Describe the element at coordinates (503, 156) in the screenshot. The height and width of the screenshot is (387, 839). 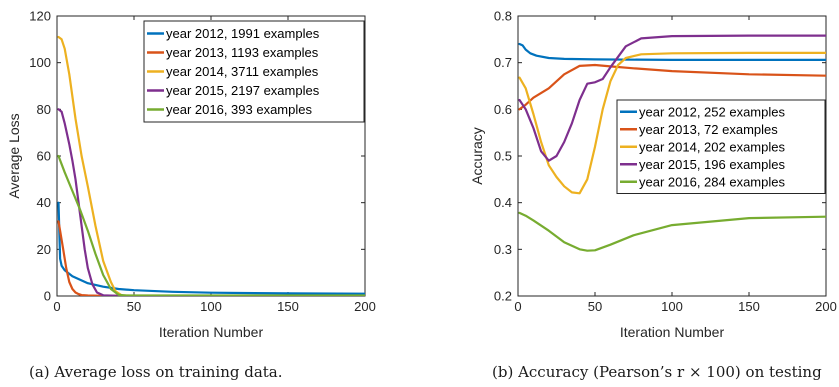
I see `y-tick-label: 0.5` at that location.